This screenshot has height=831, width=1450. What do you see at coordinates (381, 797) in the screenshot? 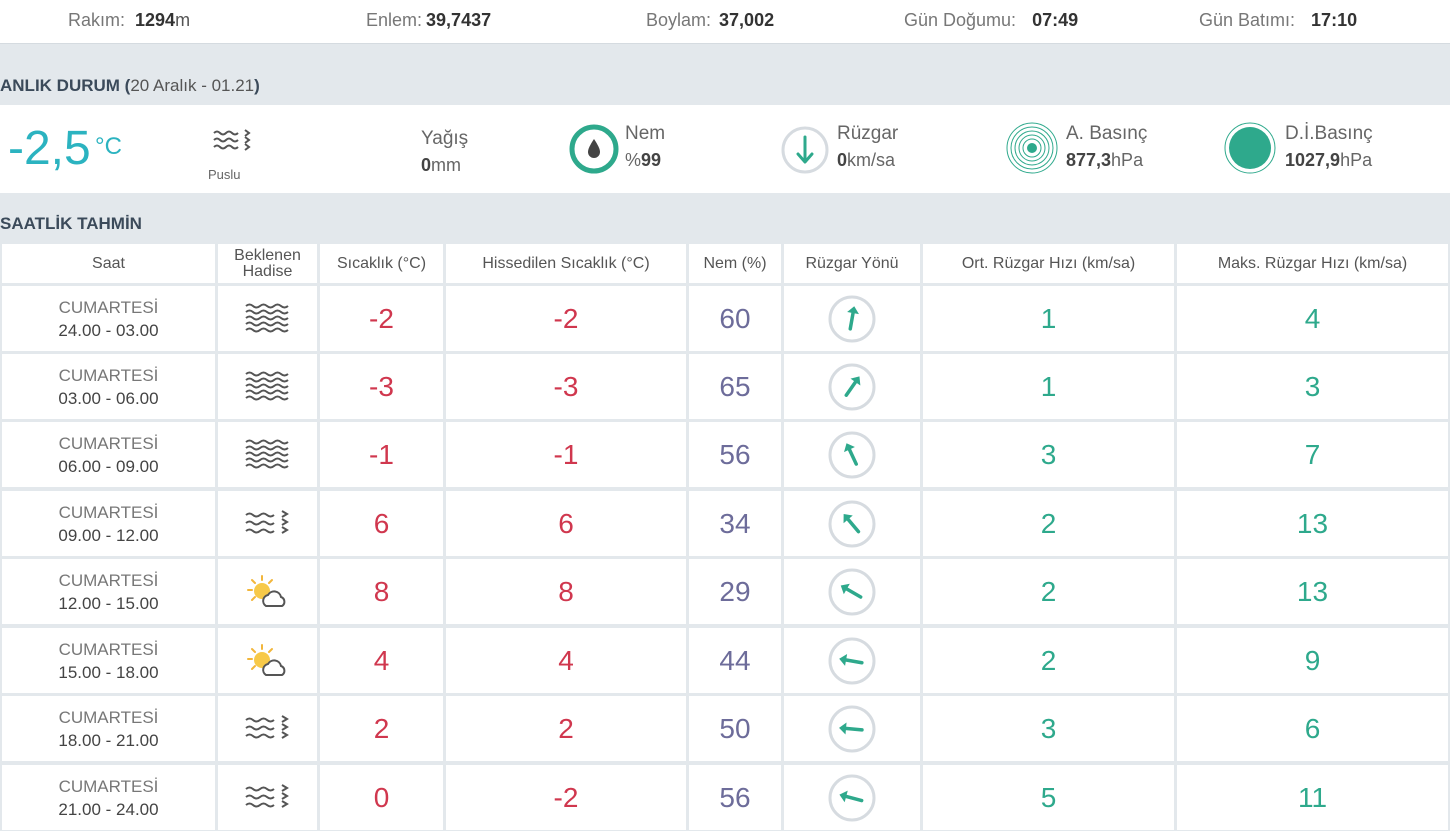
I see `row-temperature: 0` at bounding box center [381, 797].